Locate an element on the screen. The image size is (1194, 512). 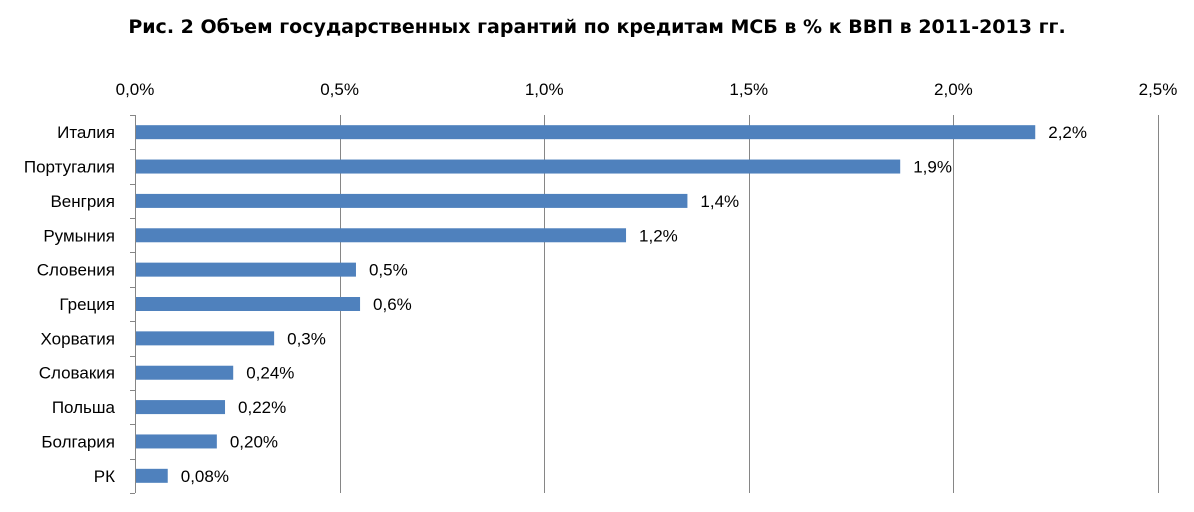
x-axis-tick-labels: 0,0% 0,5% 1,0% 1,5% 2,0% 2,5% is located at coordinates (647, 89).